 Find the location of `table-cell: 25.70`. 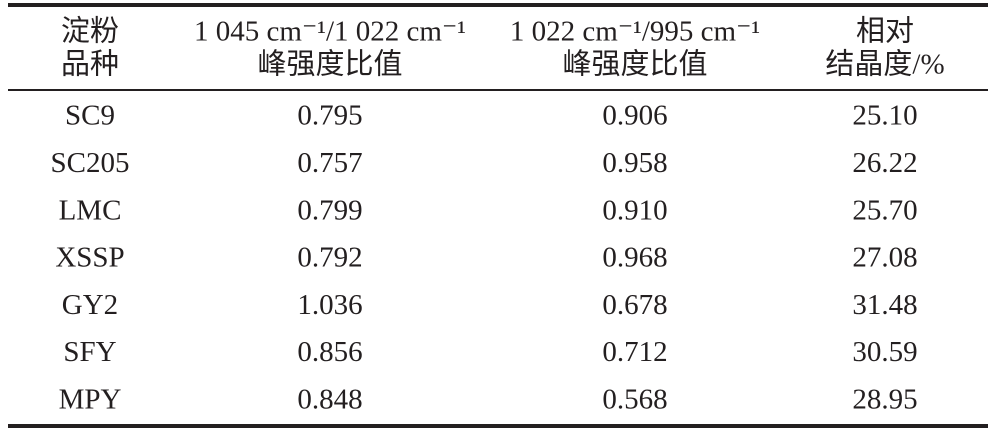

table-cell: 25.70 is located at coordinates (884, 210).